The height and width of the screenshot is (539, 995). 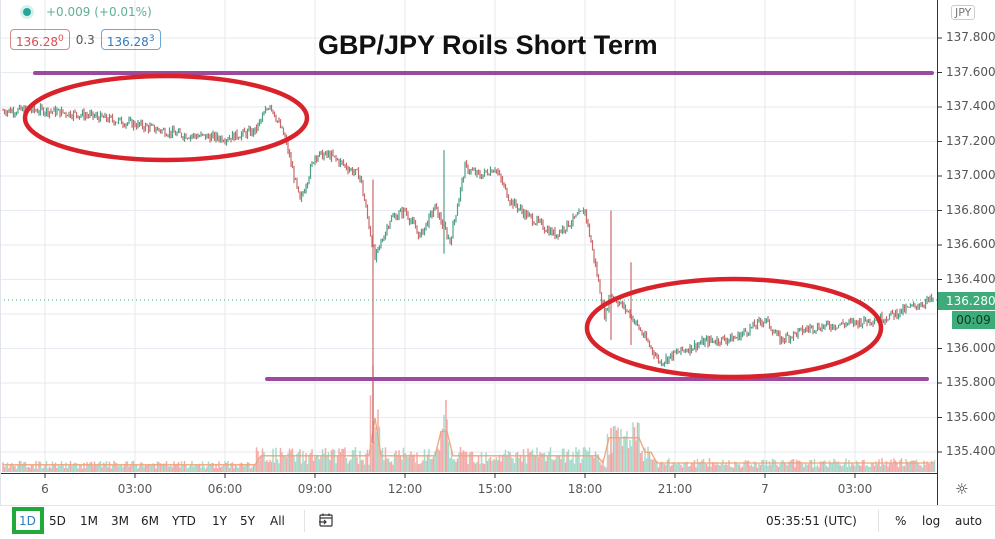 I want to click on active-range-highlight, so click(x=28, y=520).